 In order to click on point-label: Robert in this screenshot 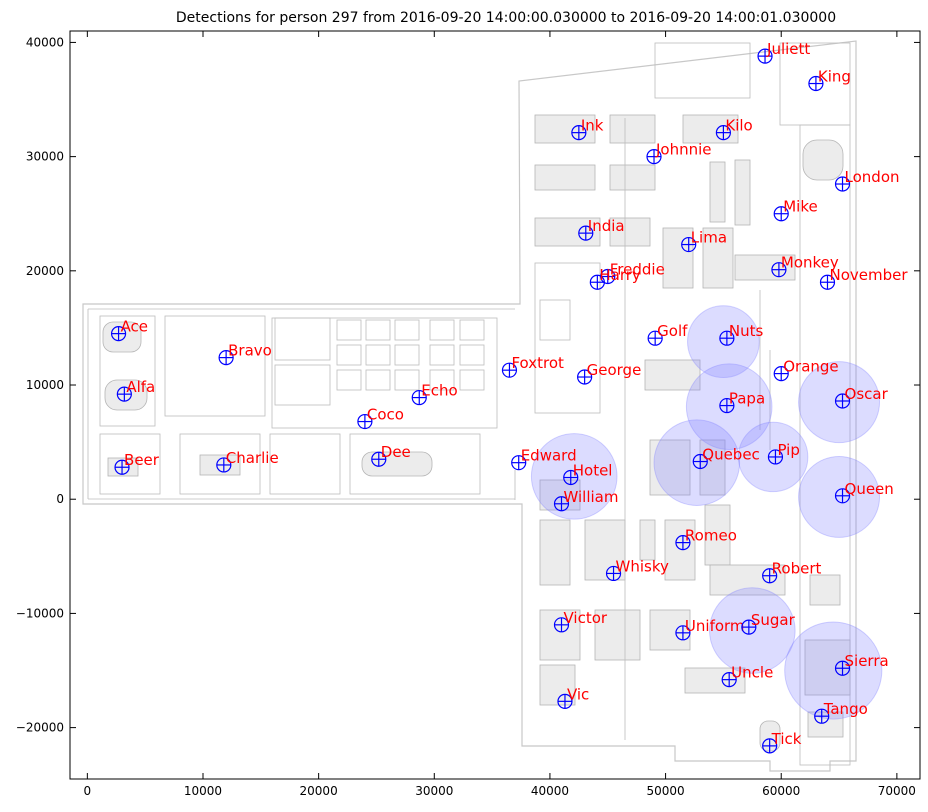, I will do `click(797, 569)`.